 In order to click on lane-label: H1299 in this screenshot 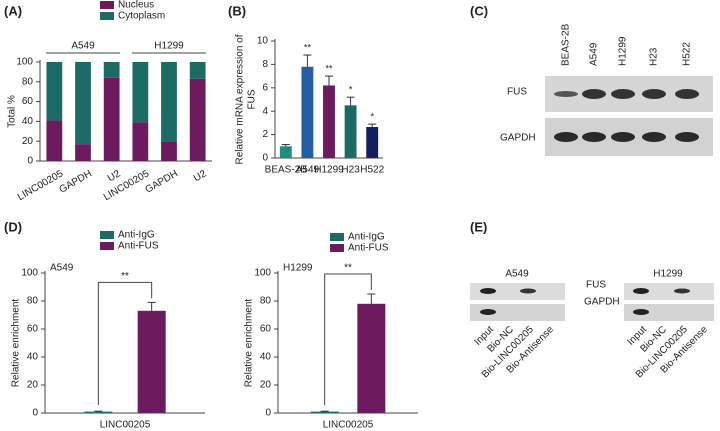, I will do `click(623, 51)`.